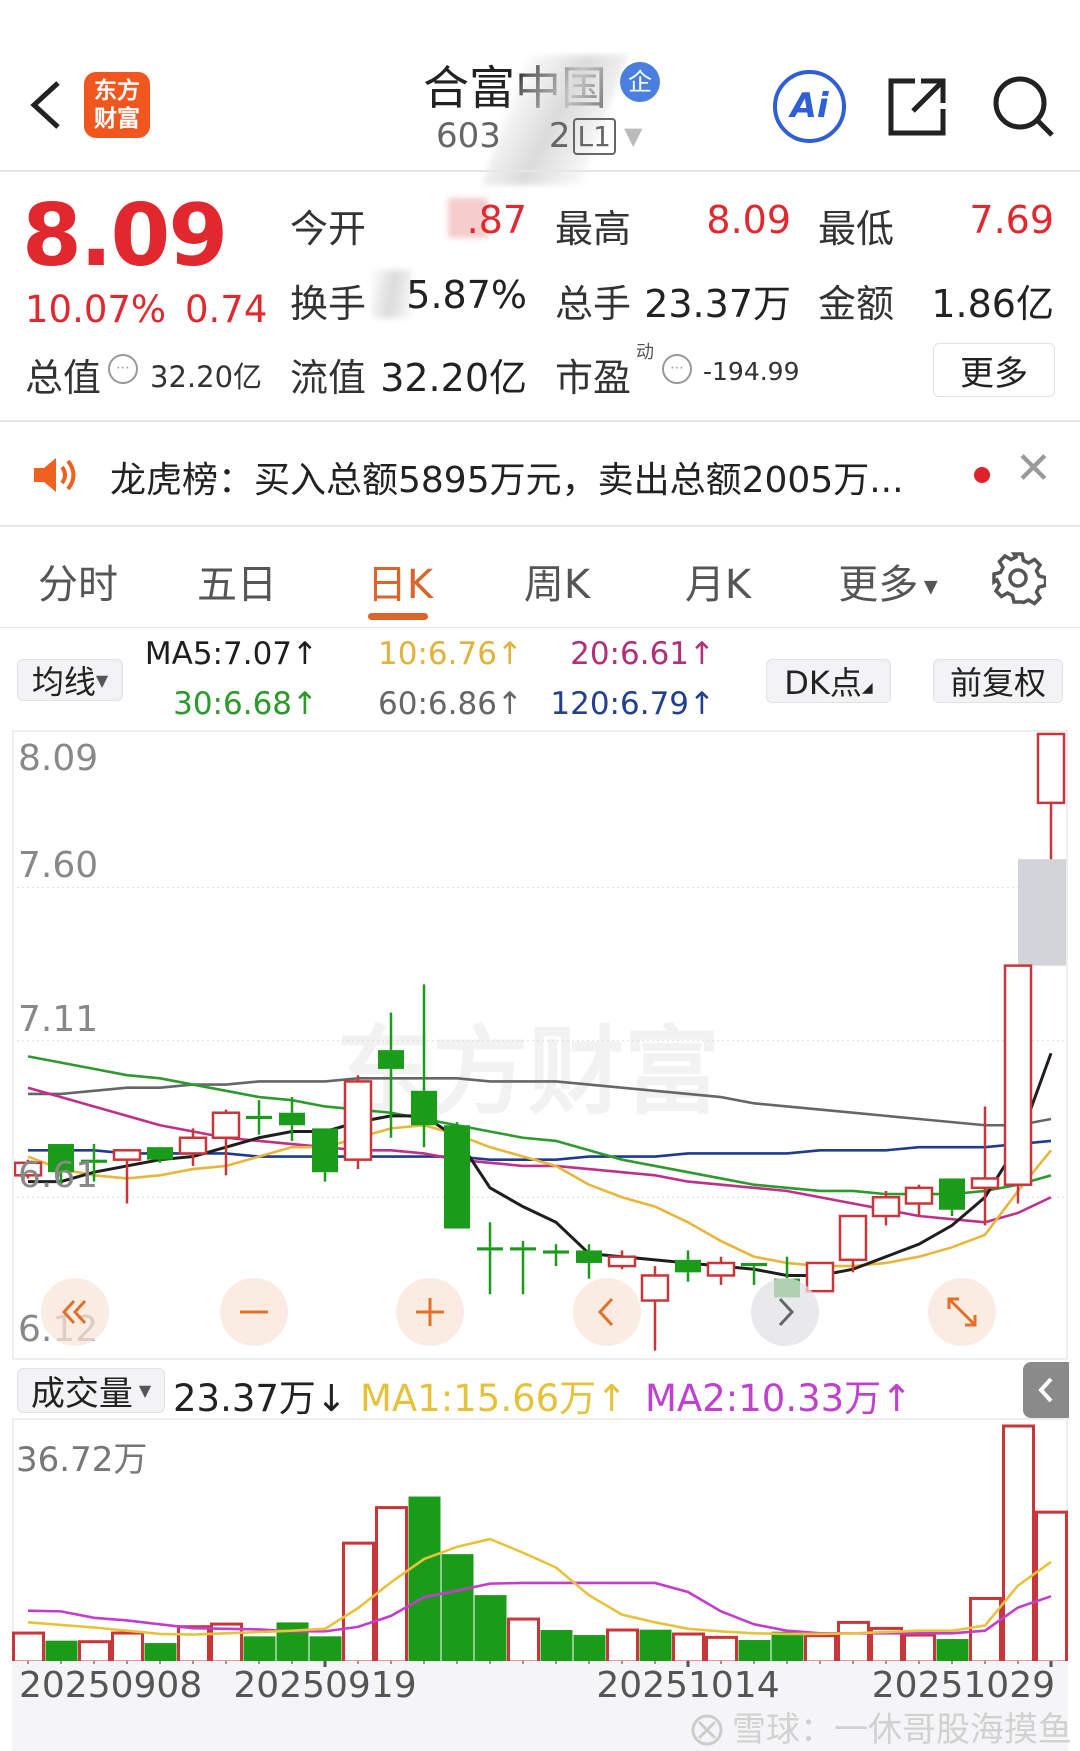 The width and height of the screenshot is (1080, 1751). I want to click on privacy-blur, so click(392, 294).